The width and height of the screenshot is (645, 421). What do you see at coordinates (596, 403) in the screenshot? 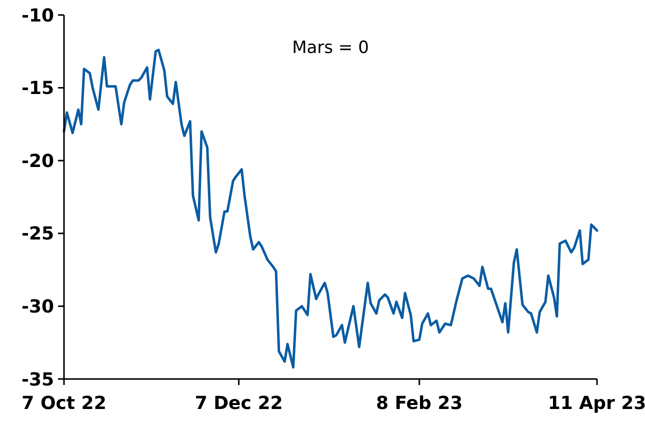
I see `x-tick-label: 11 Apr 23` at bounding box center [596, 403].